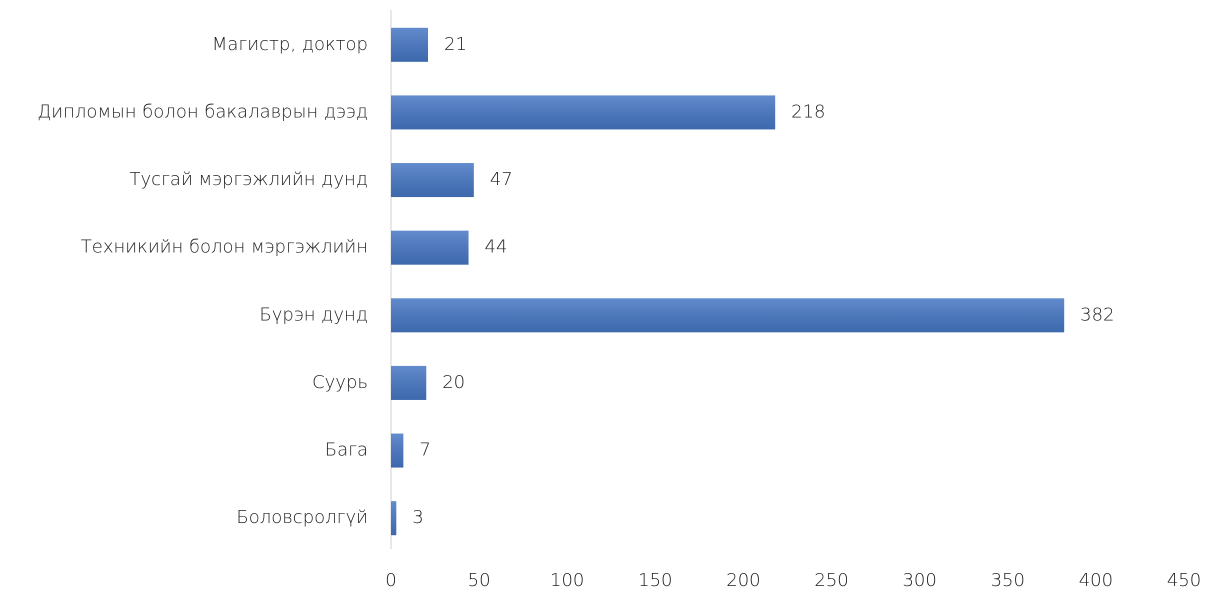 The width and height of the screenshot is (1216, 592). I want to click on value-label: 47, so click(501, 179).